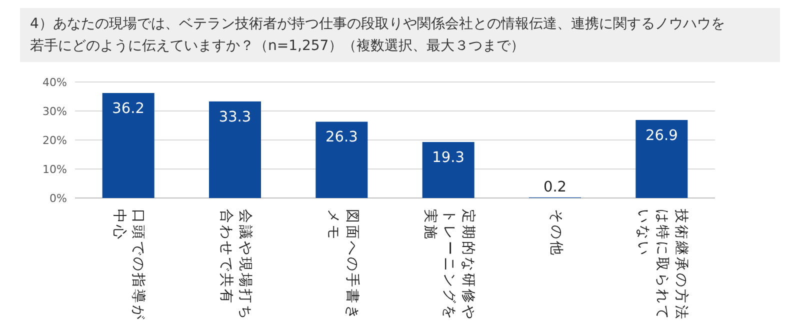 The height and width of the screenshot is (327, 800). Describe the element at coordinates (342, 138) in the screenshot. I see `data-label: 26.3` at that location.